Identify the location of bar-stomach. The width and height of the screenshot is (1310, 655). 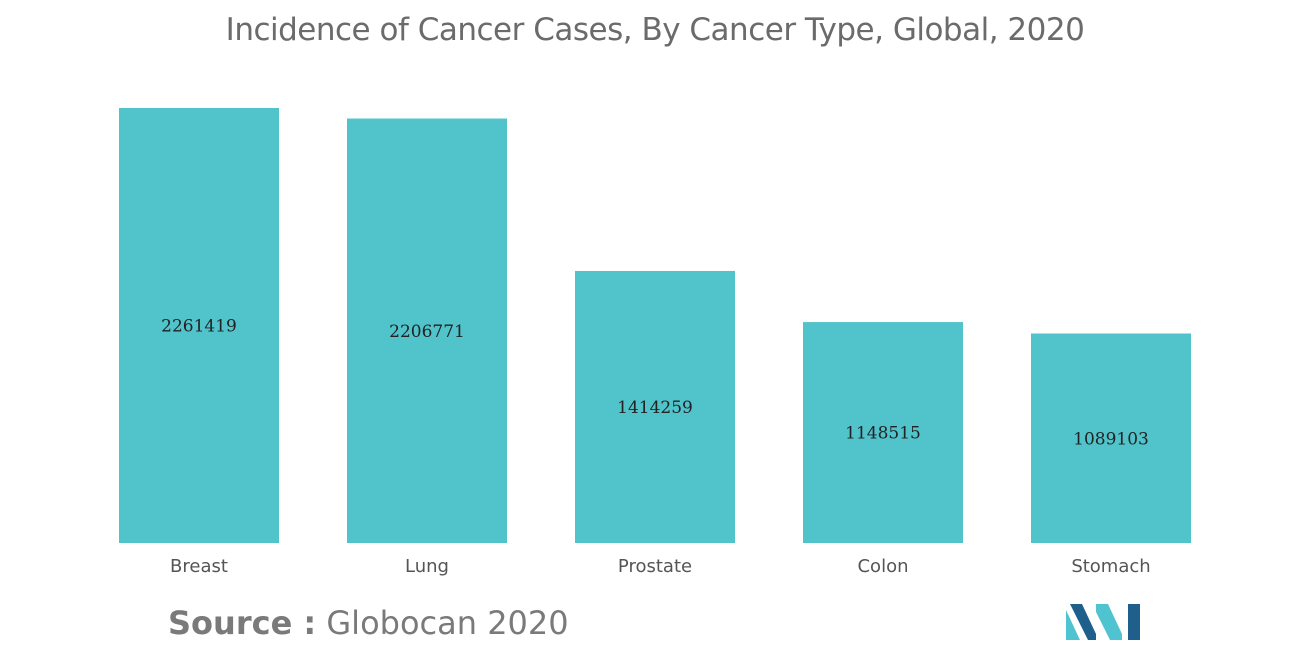
(1111, 438).